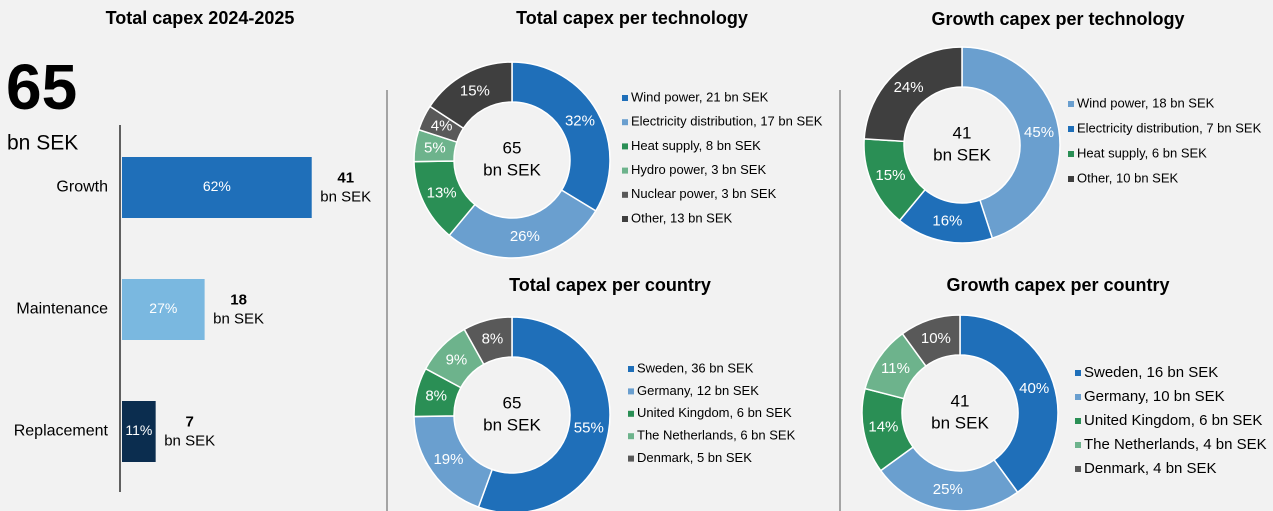 Image resolution: width=1273 pixels, height=511 pixels. I want to click on legend-label: Sweden, 16 bn SEK, so click(1151, 372).